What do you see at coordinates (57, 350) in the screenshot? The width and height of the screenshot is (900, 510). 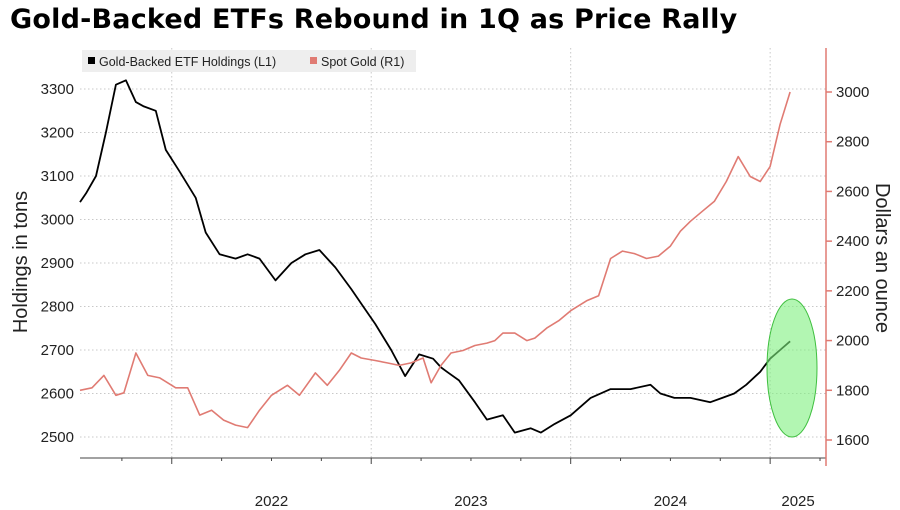 I see `left-tick-label: 2700` at bounding box center [57, 350].